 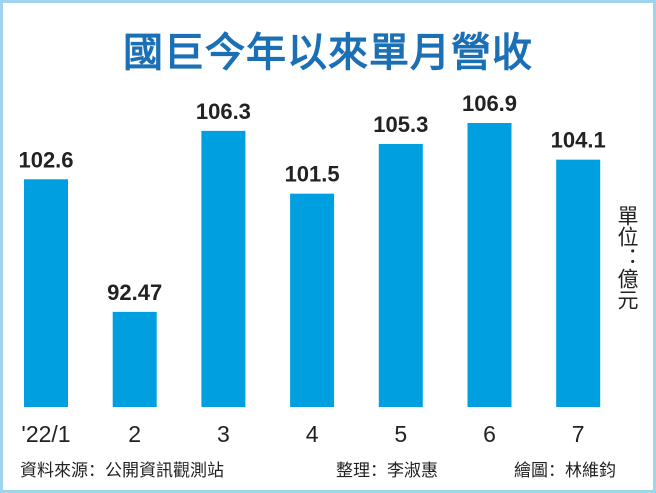 What do you see at coordinates (223, 111) in the screenshot?
I see `data-label: 106.3` at bounding box center [223, 111].